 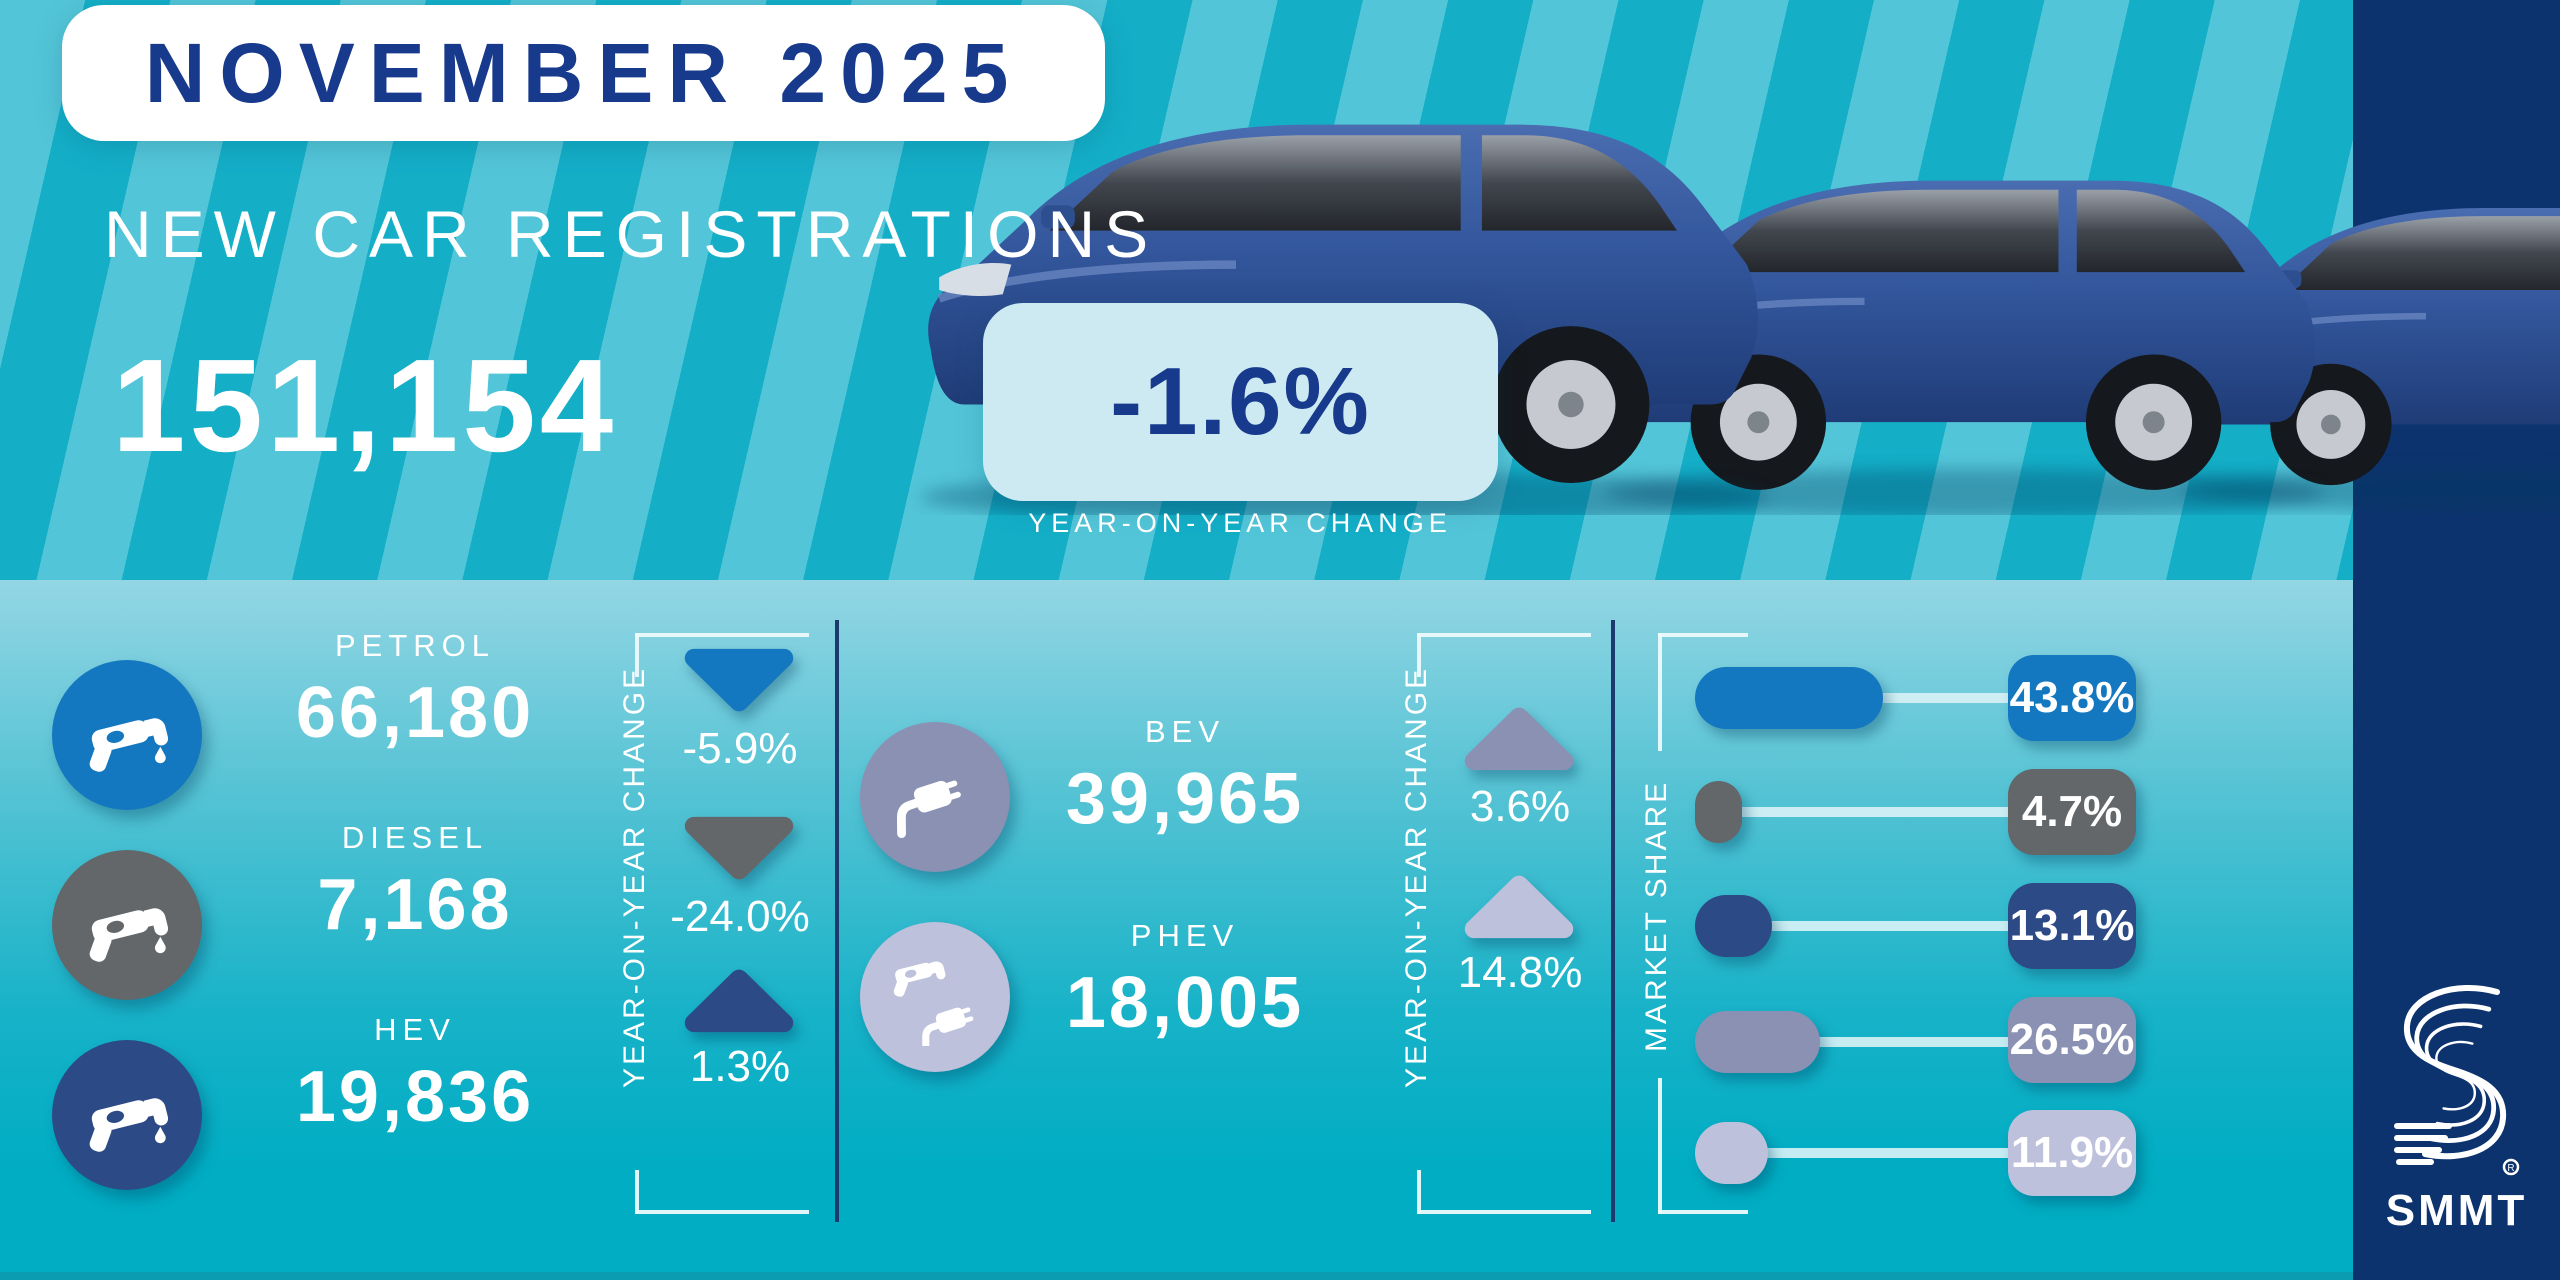 What do you see at coordinates (415, 645) in the screenshot?
I see `fuel-label: PETROL` at bounding box center [415, 645].